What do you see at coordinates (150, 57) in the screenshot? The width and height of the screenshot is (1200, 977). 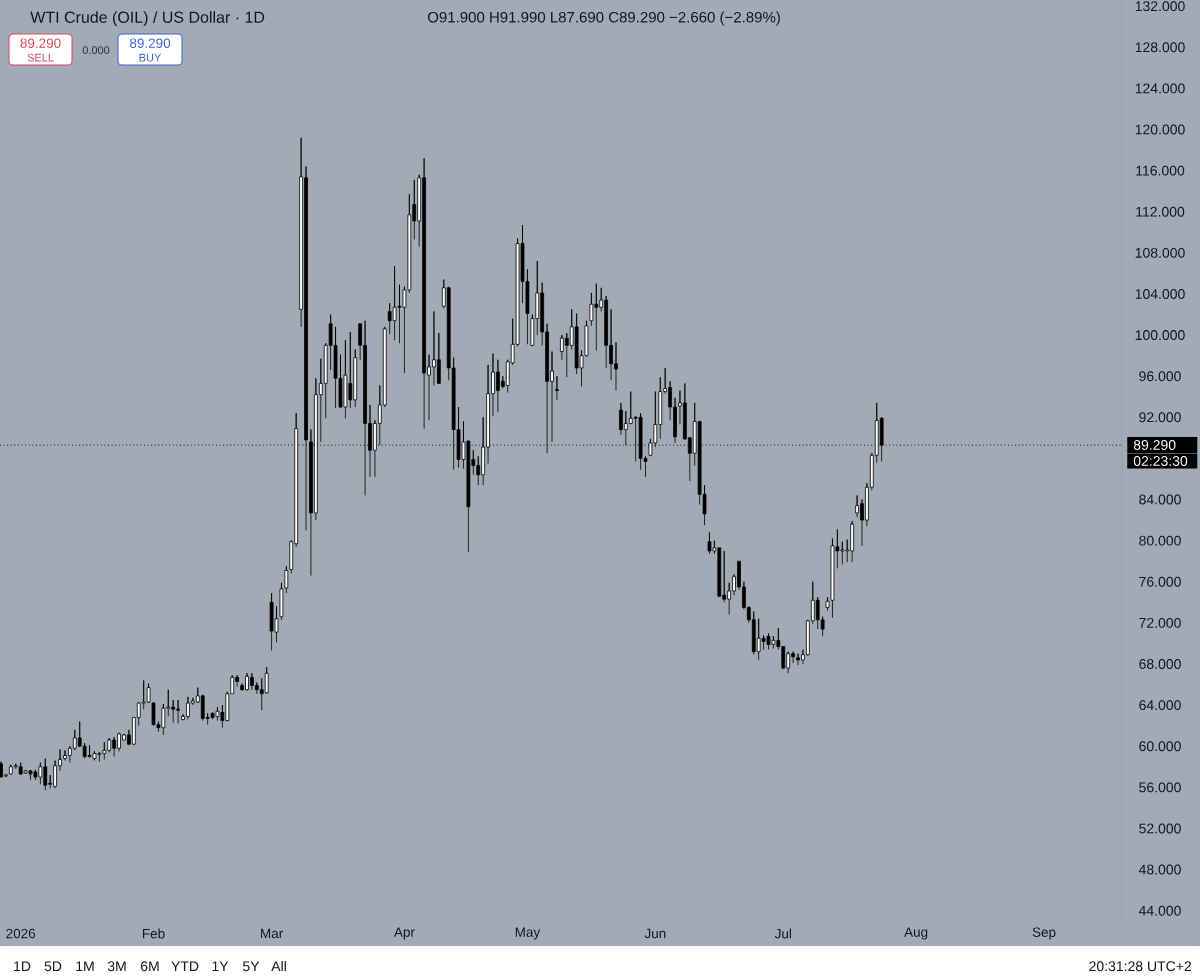 I see `annotation: BUY` at bounding box center [150, 57].